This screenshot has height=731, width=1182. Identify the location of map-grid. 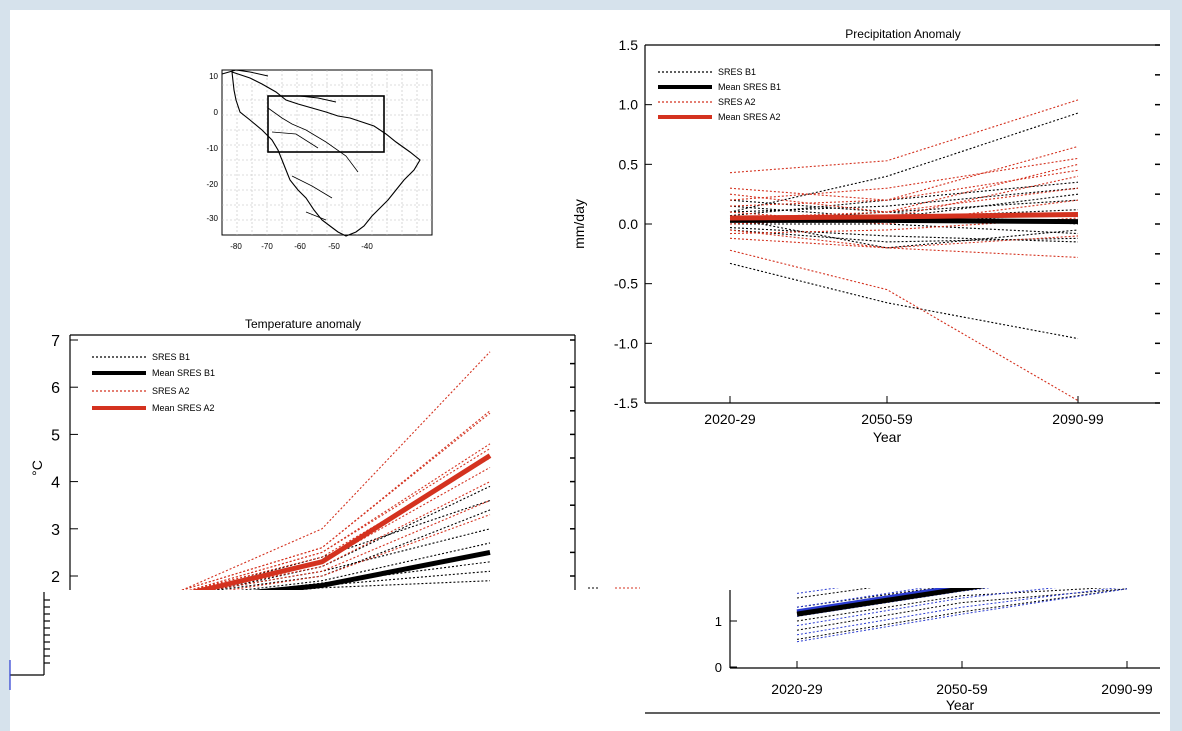
(327, 152).